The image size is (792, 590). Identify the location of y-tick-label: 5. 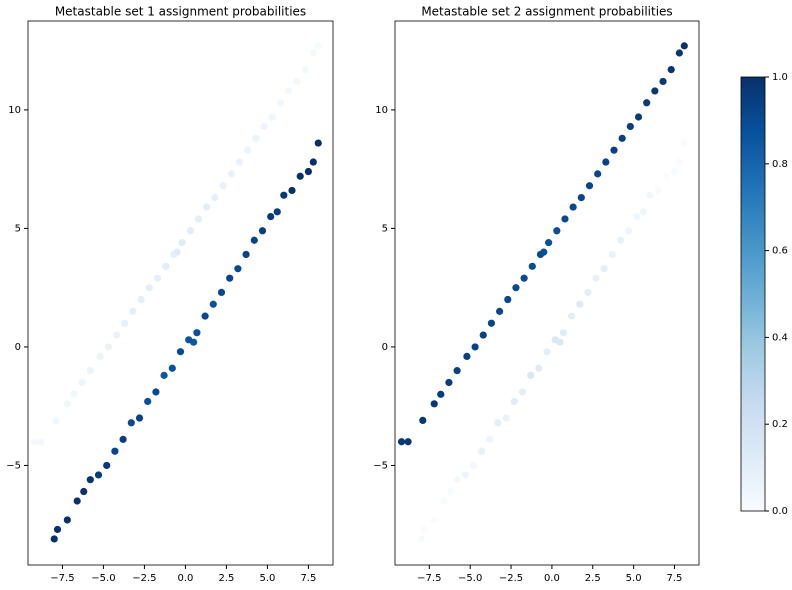
(385, 228).